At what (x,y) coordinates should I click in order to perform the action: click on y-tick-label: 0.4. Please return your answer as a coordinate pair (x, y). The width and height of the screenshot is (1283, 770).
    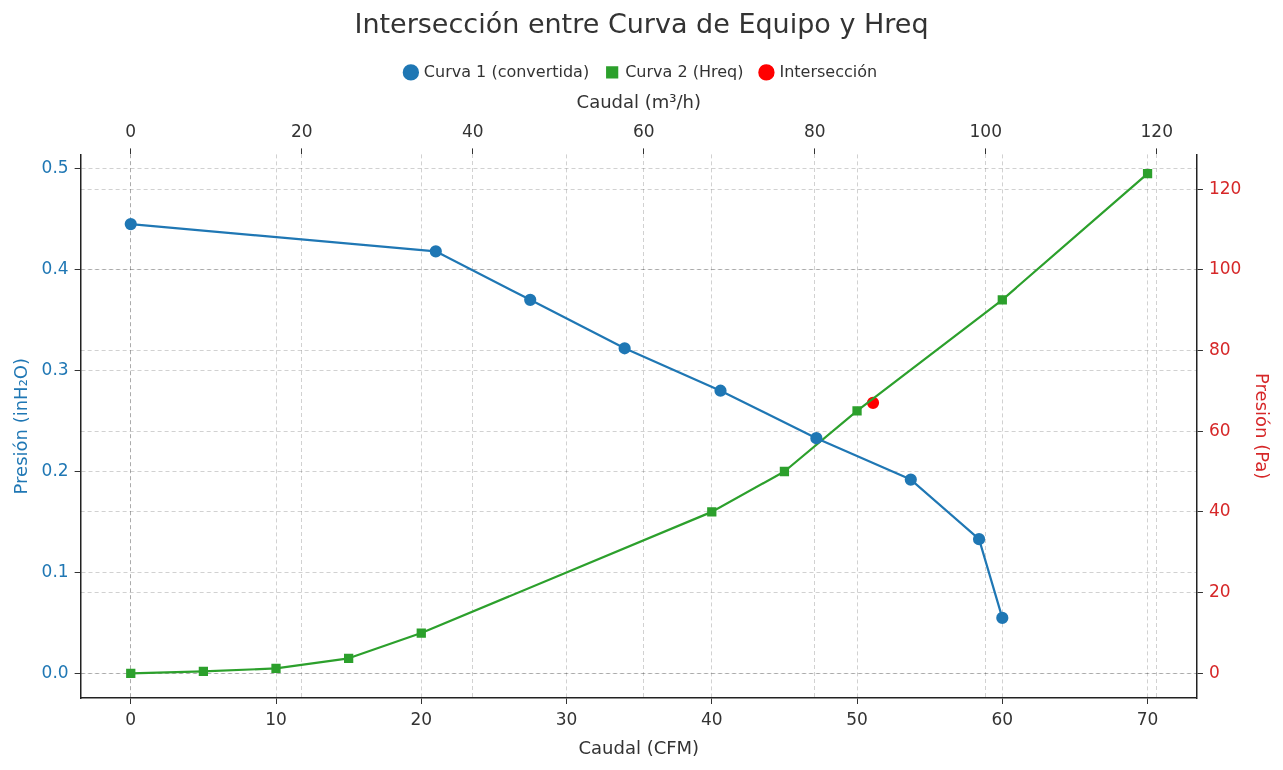
    Looking at the image, I should click on (55, 267).